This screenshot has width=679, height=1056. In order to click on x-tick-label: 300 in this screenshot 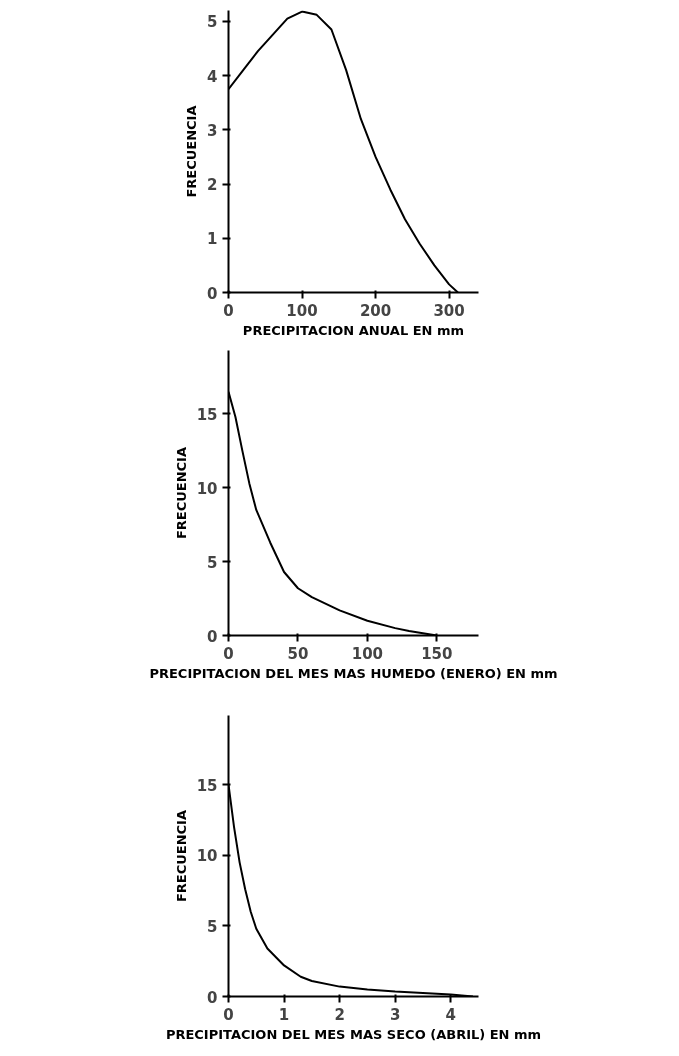, I will do `click(449, 310)`.